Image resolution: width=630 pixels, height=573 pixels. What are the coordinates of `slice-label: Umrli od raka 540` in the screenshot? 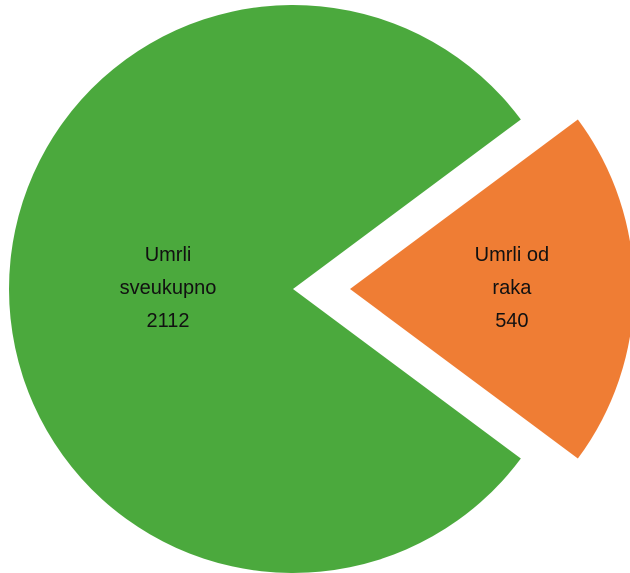 It's located at (512, 288).